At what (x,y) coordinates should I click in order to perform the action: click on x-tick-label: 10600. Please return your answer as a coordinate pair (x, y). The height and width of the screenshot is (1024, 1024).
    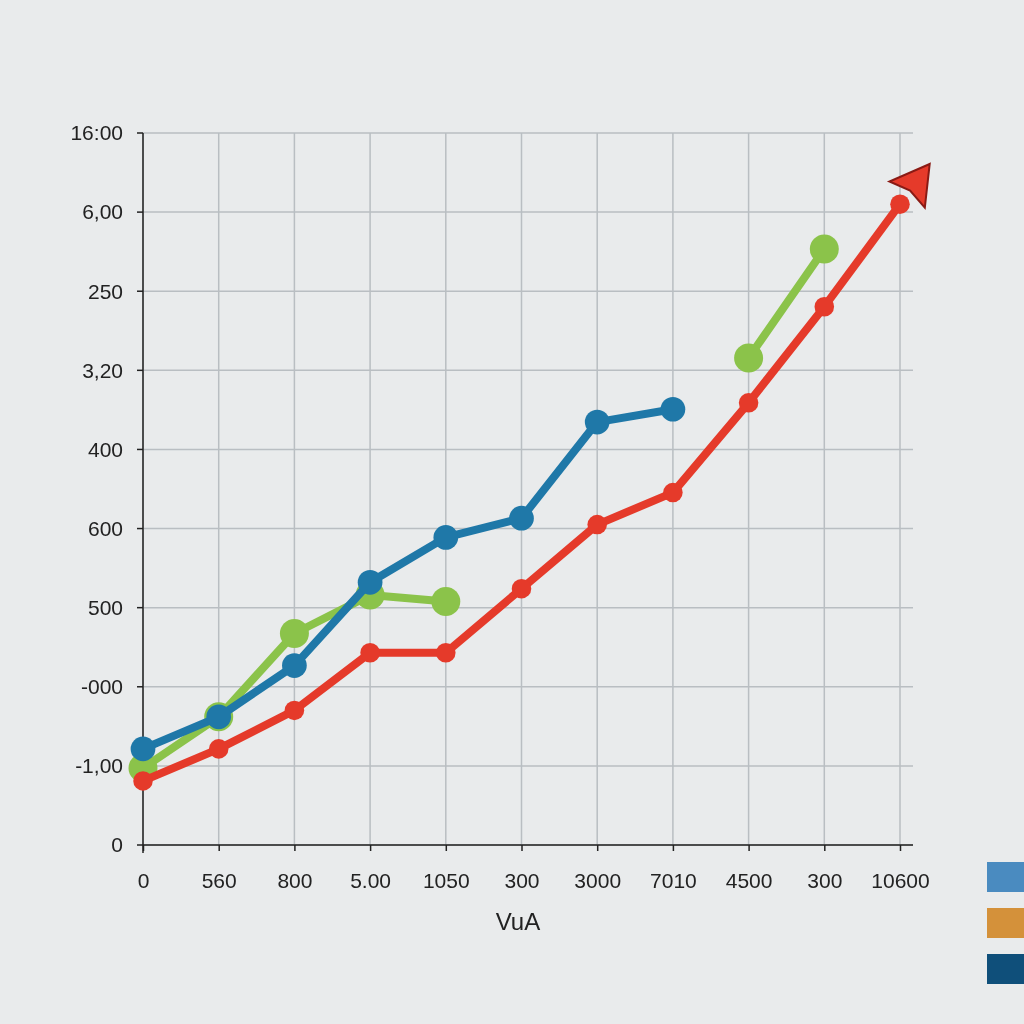
    Looking at the image, I should click on (900, 880).